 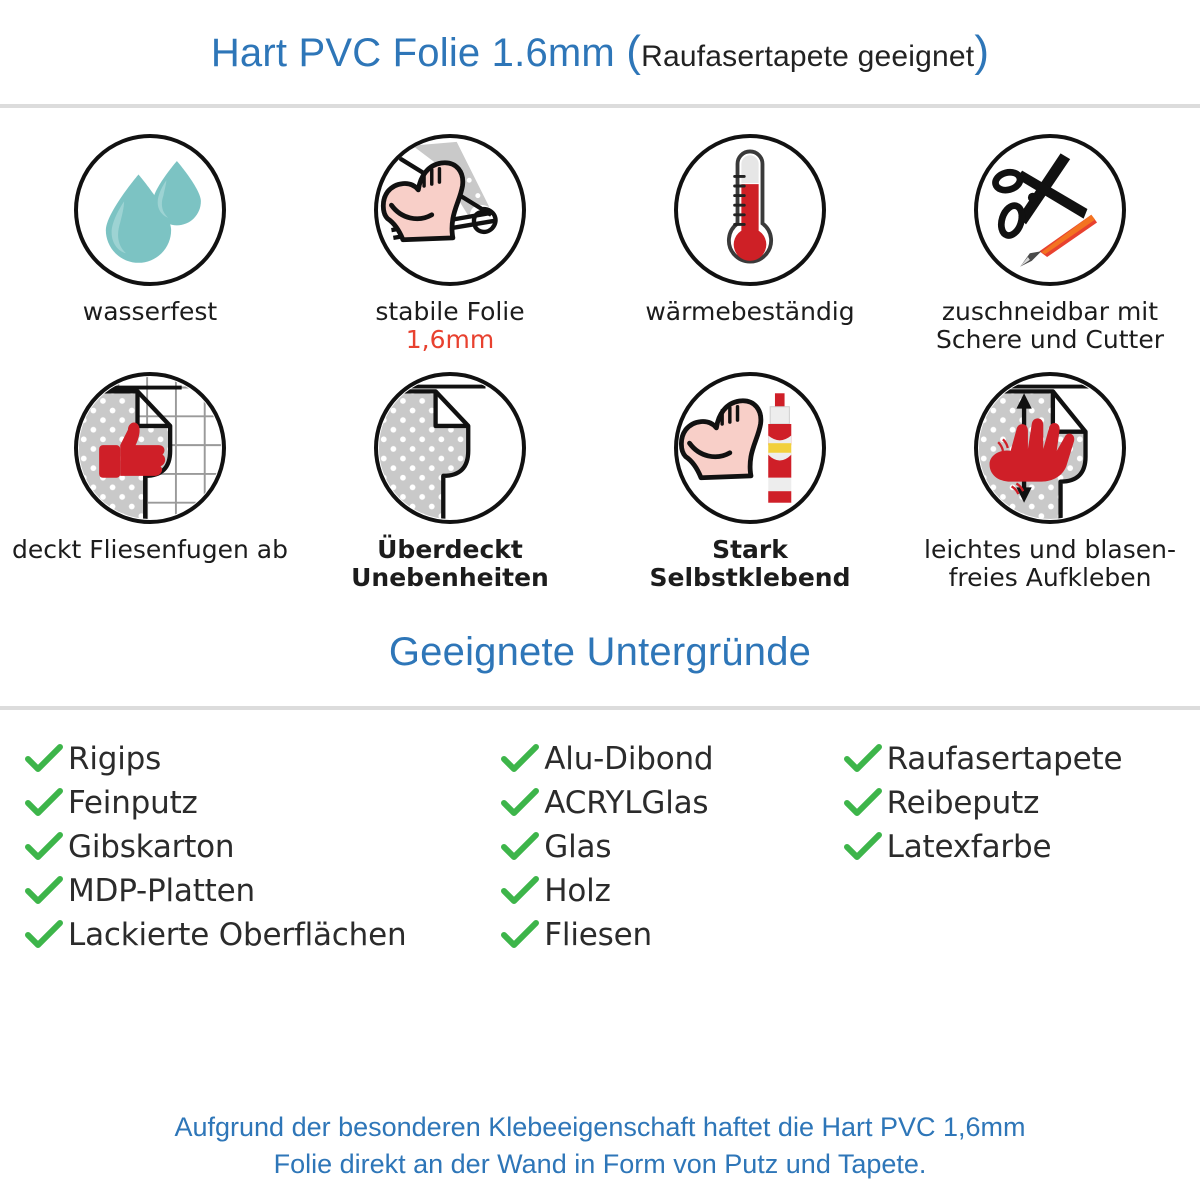 I want to click on checklist-column-3: Raufasertapete Reibeputz Latexfarbe, so click(x=1011, y=848).